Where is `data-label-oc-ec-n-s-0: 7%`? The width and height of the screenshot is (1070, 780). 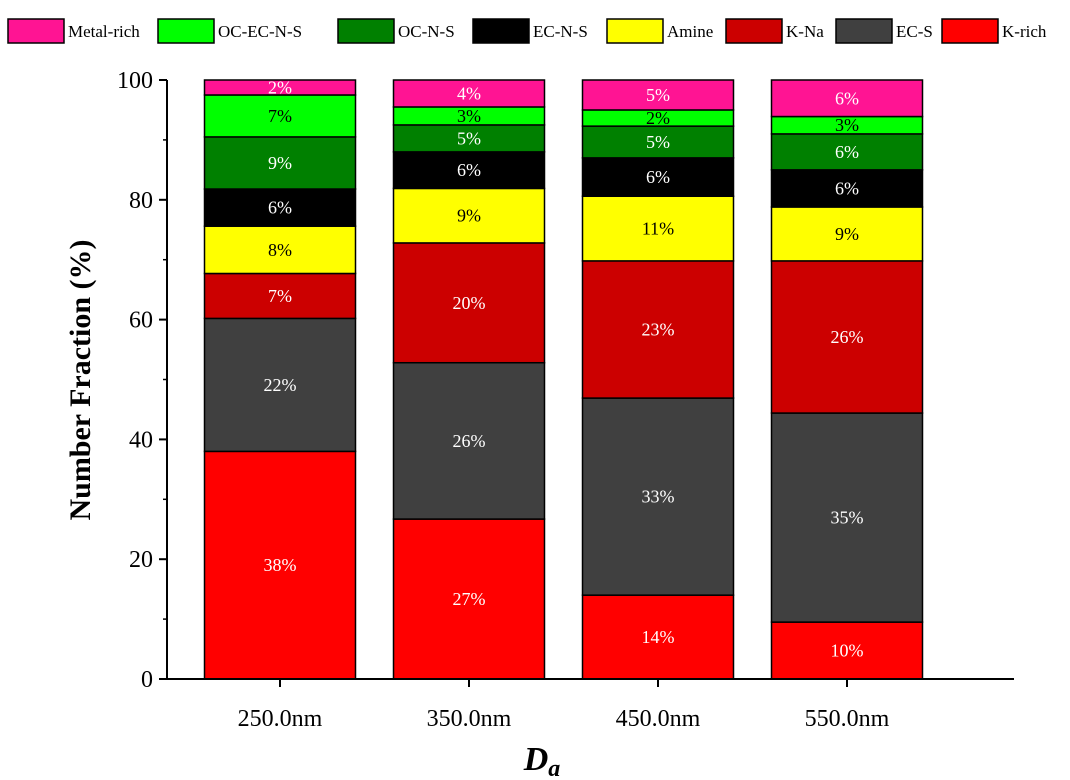
data-label-oc-ec-n-s-0: 7% is located at coordinates (280, 116).